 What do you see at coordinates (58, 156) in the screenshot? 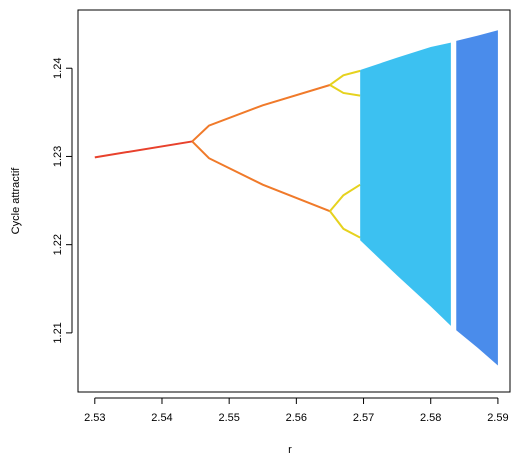
I see `y-tick-label: 1.23` at bounding box center [58, 156].